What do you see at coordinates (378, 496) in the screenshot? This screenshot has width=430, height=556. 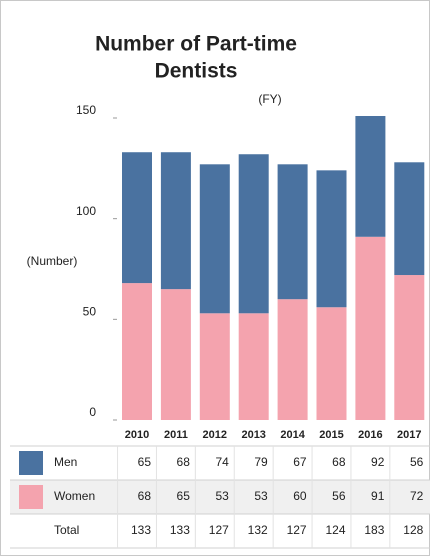 I see `table-value: 91` at bounding box center [378, 496].